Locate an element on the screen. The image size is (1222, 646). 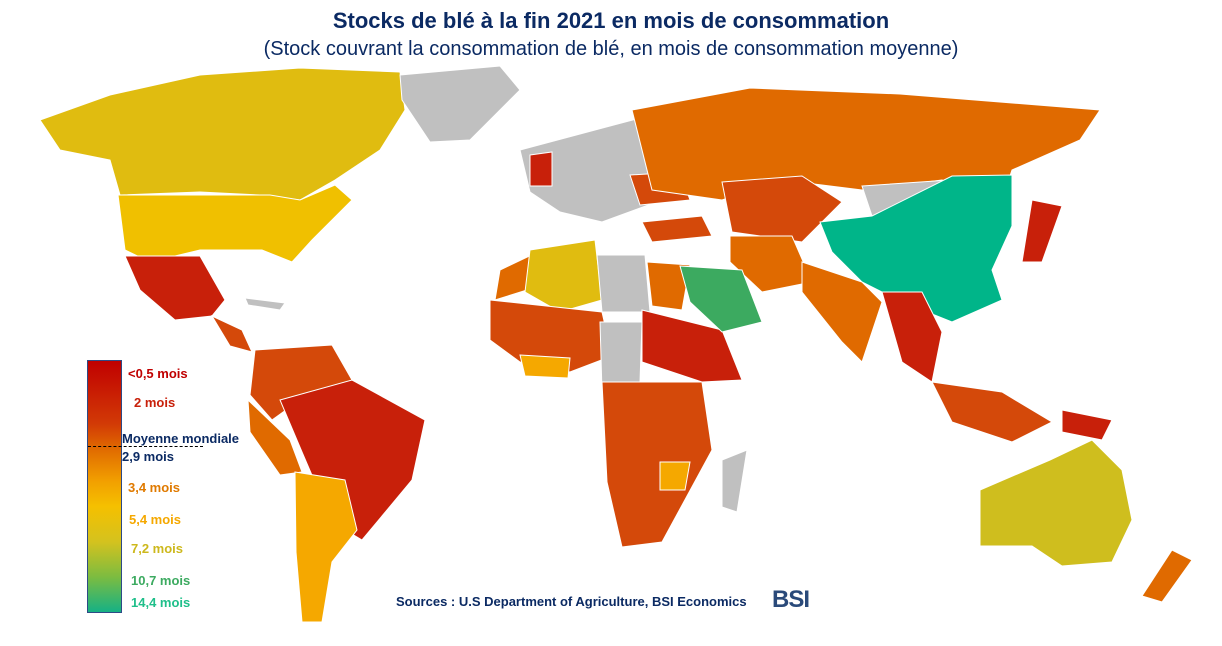
cuba is located at coordinates (265, 304).